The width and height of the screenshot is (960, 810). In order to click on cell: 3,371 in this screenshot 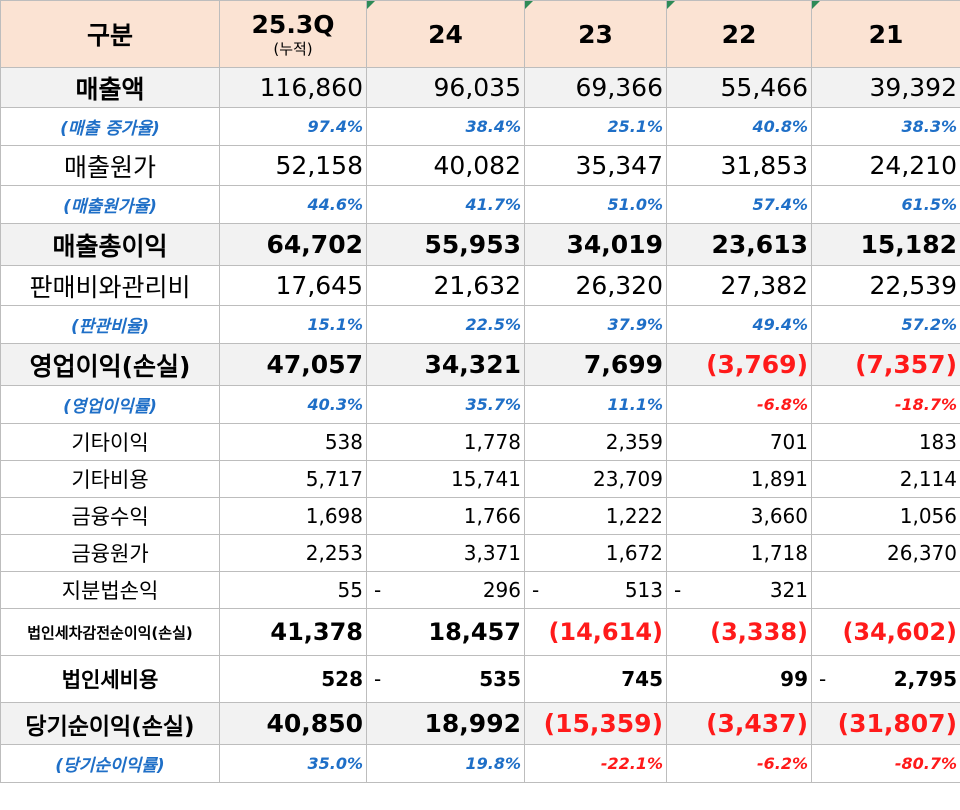, I will do `click(445, 553)`.